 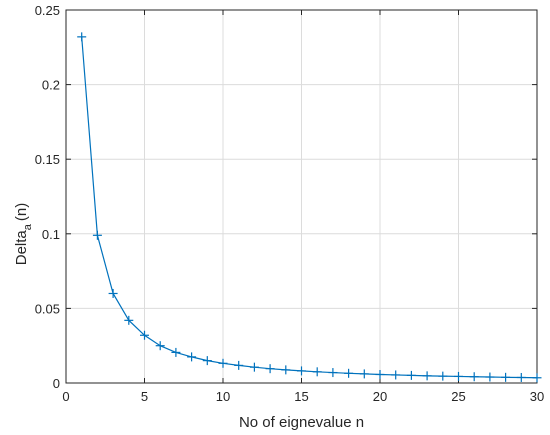 I want to click on y-tick-label: 0.25, so click(x=47, y=10).